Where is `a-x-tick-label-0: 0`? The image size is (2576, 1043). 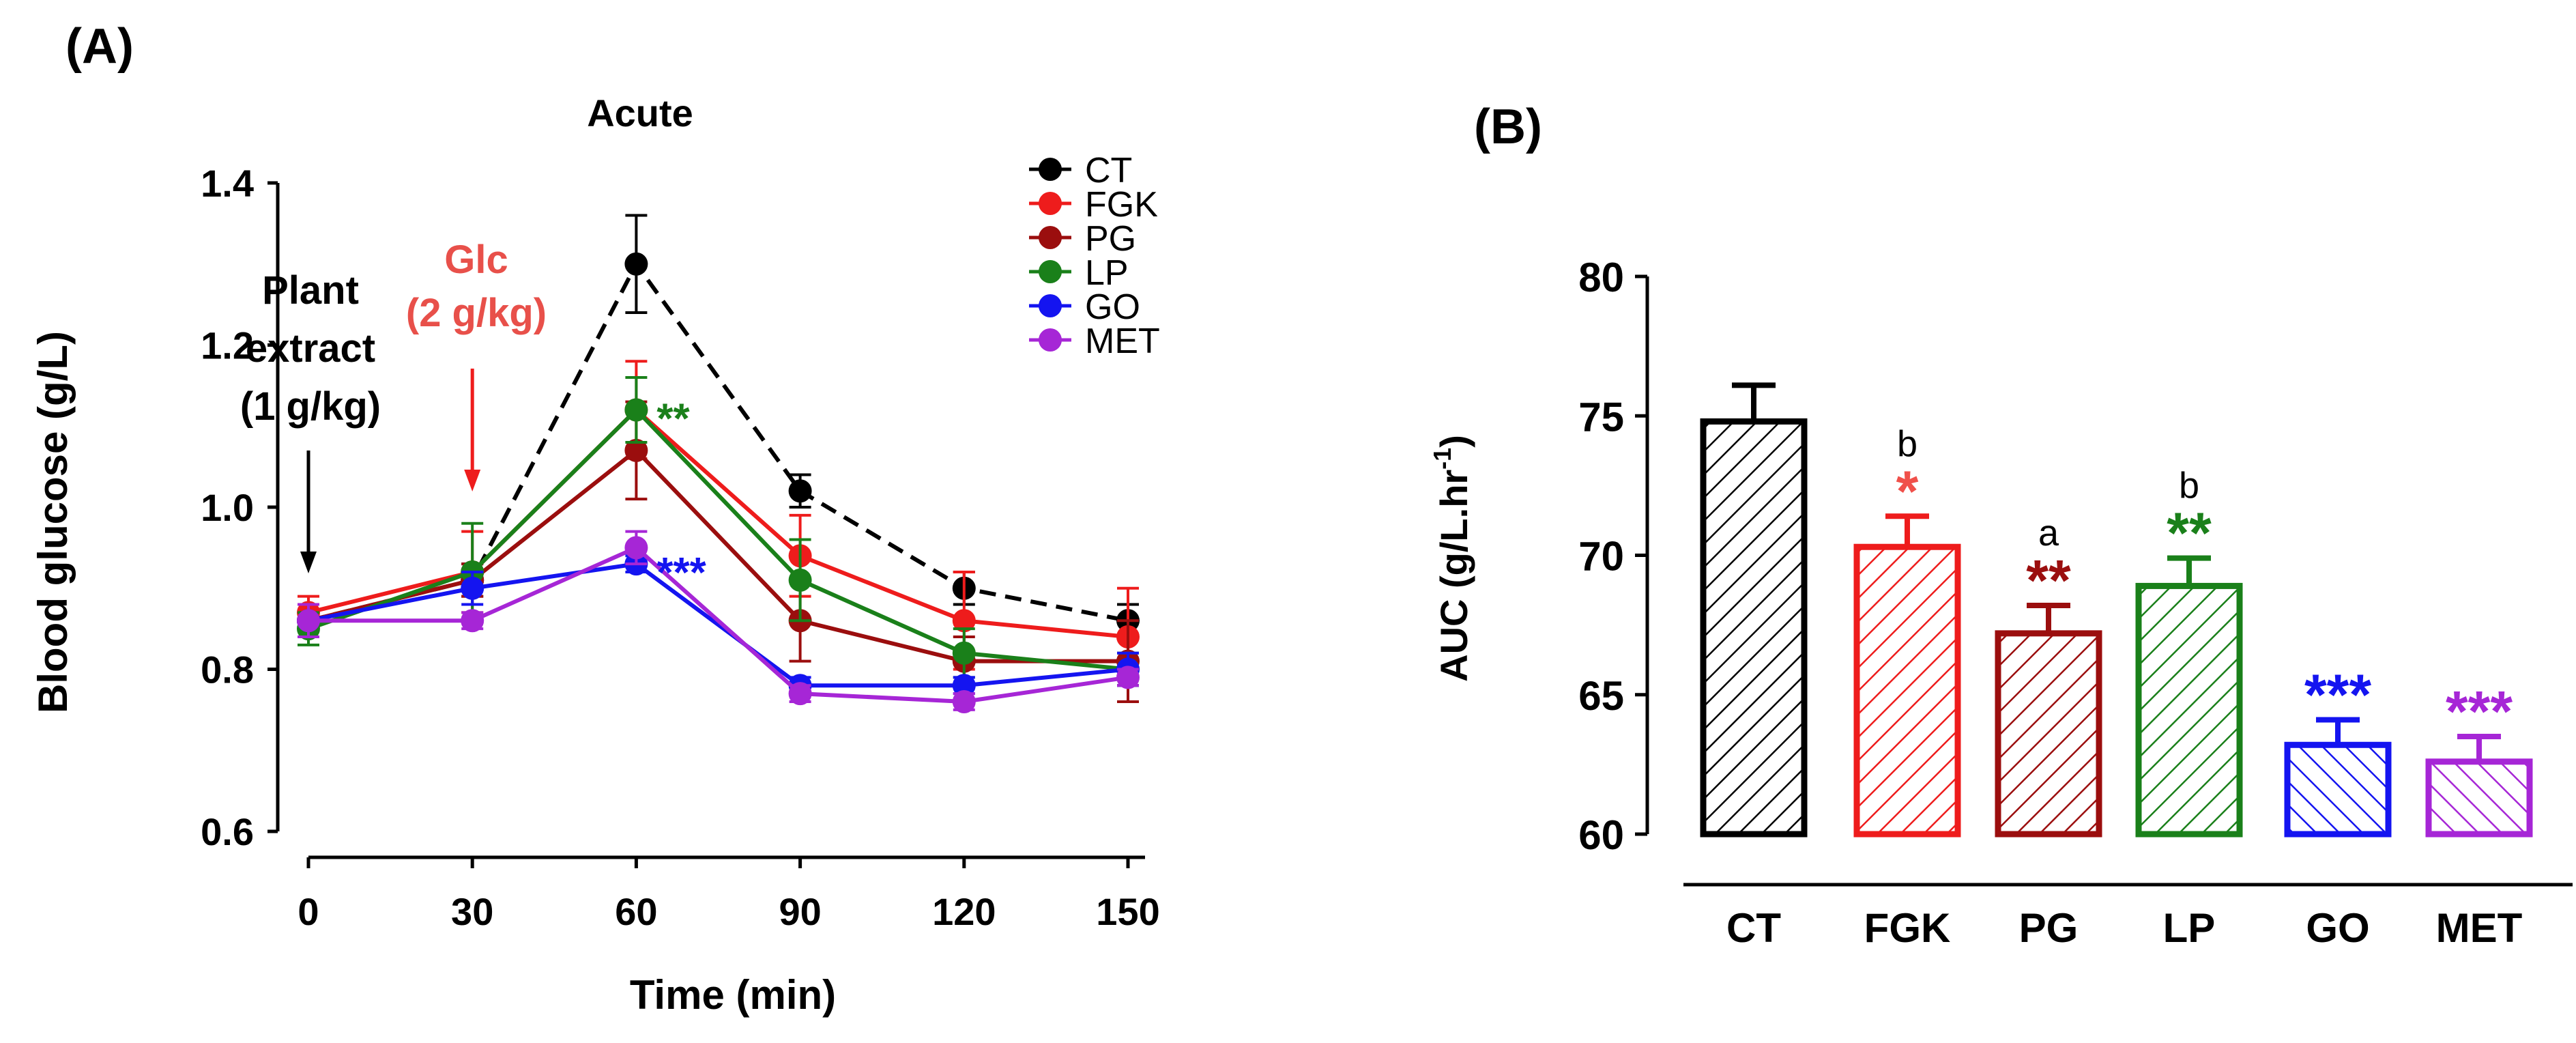
a-x-tick-label-0: 0 is located at coordinates (308, 911).